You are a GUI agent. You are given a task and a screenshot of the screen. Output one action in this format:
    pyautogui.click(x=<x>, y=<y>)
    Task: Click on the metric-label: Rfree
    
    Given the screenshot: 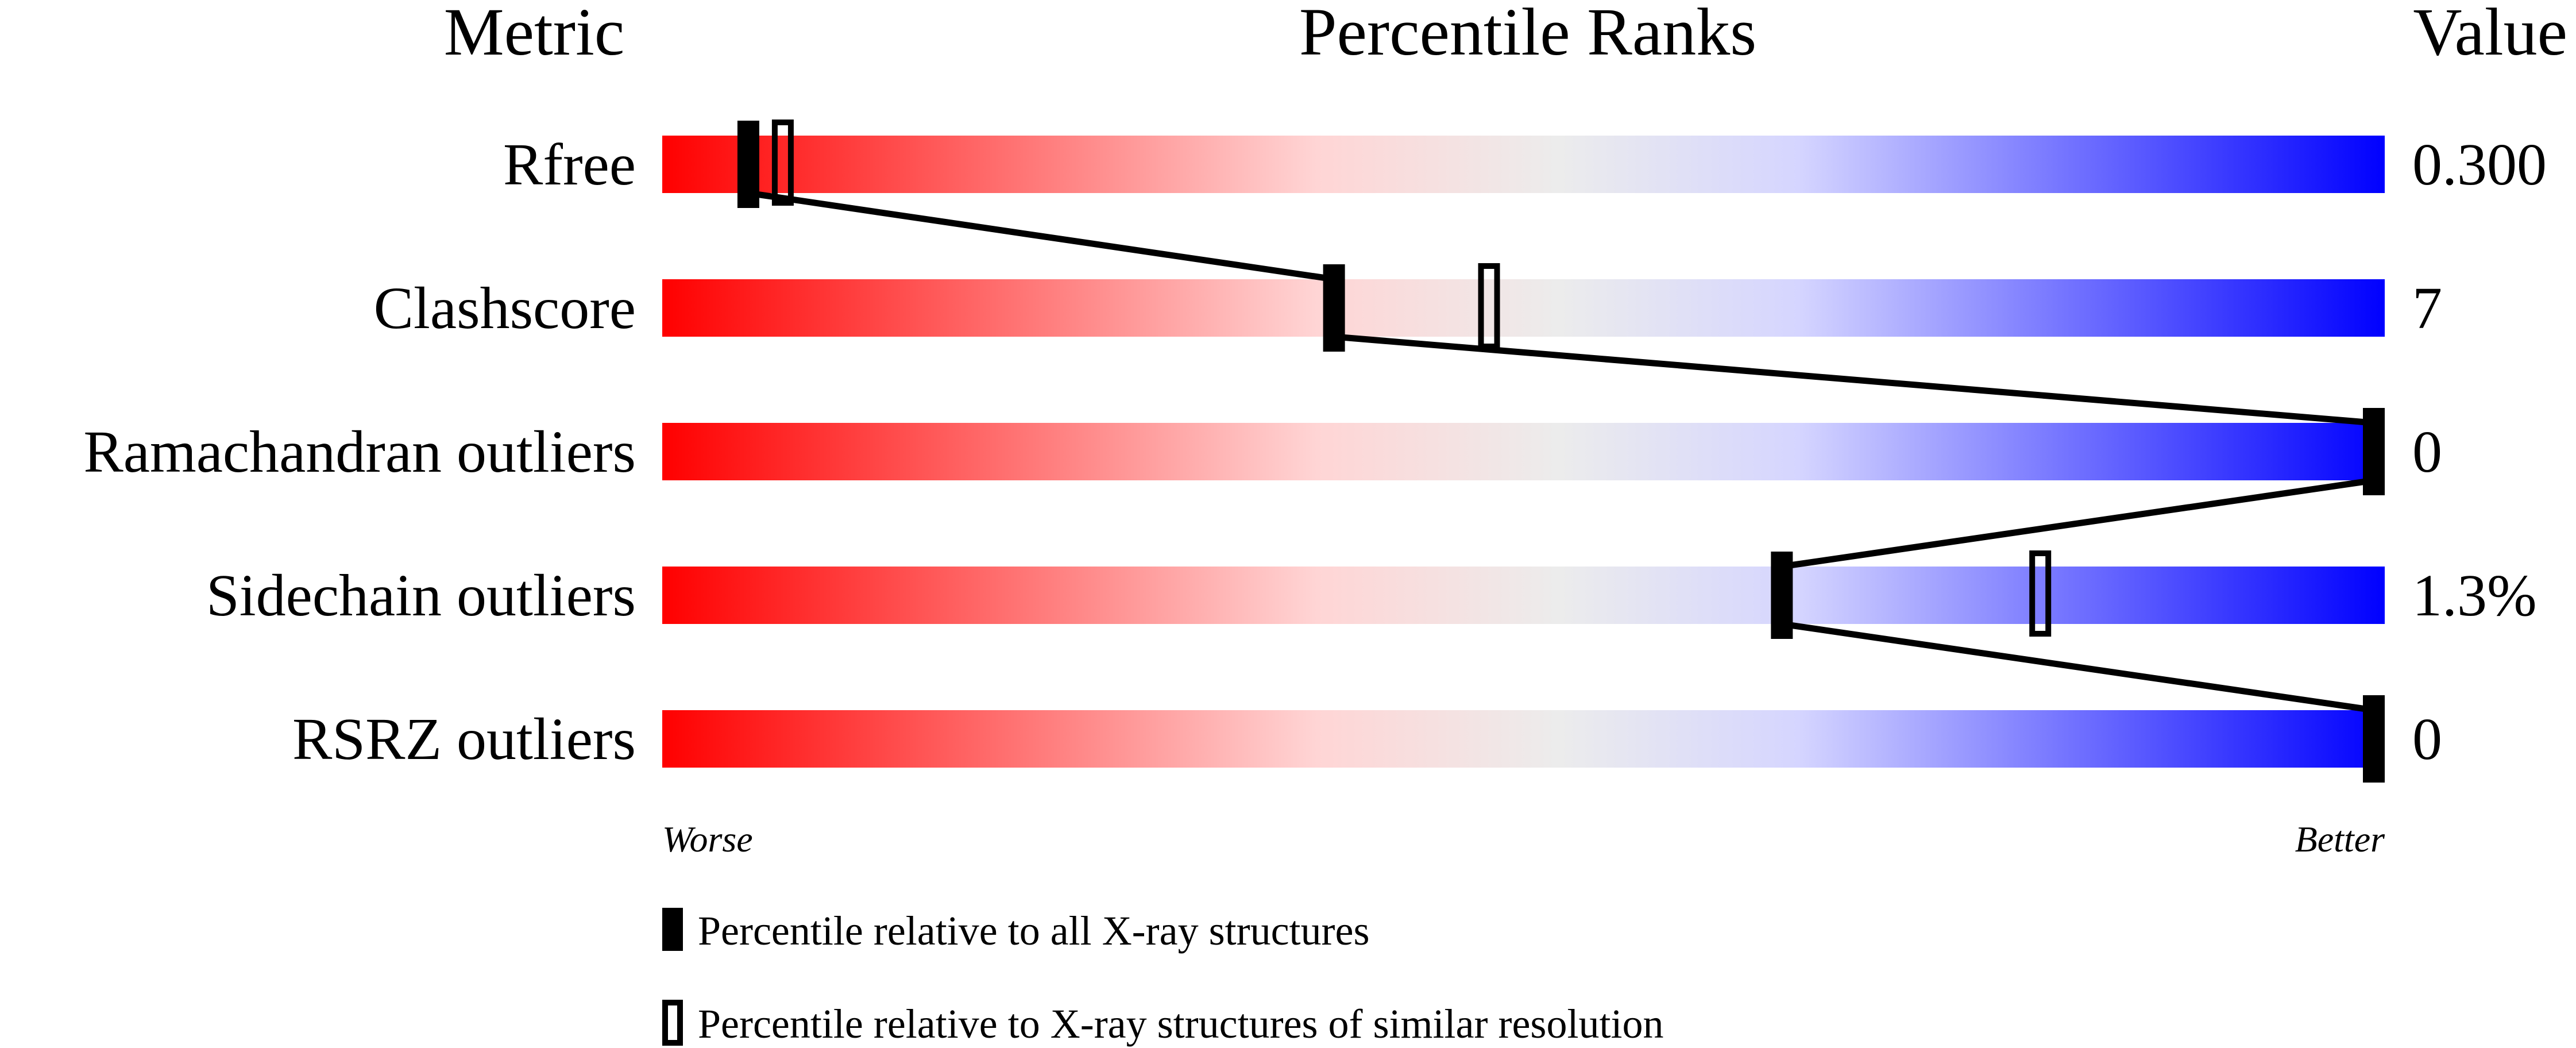 What is the action you would take?
    pyautogui.click(x=569, y=165)
    